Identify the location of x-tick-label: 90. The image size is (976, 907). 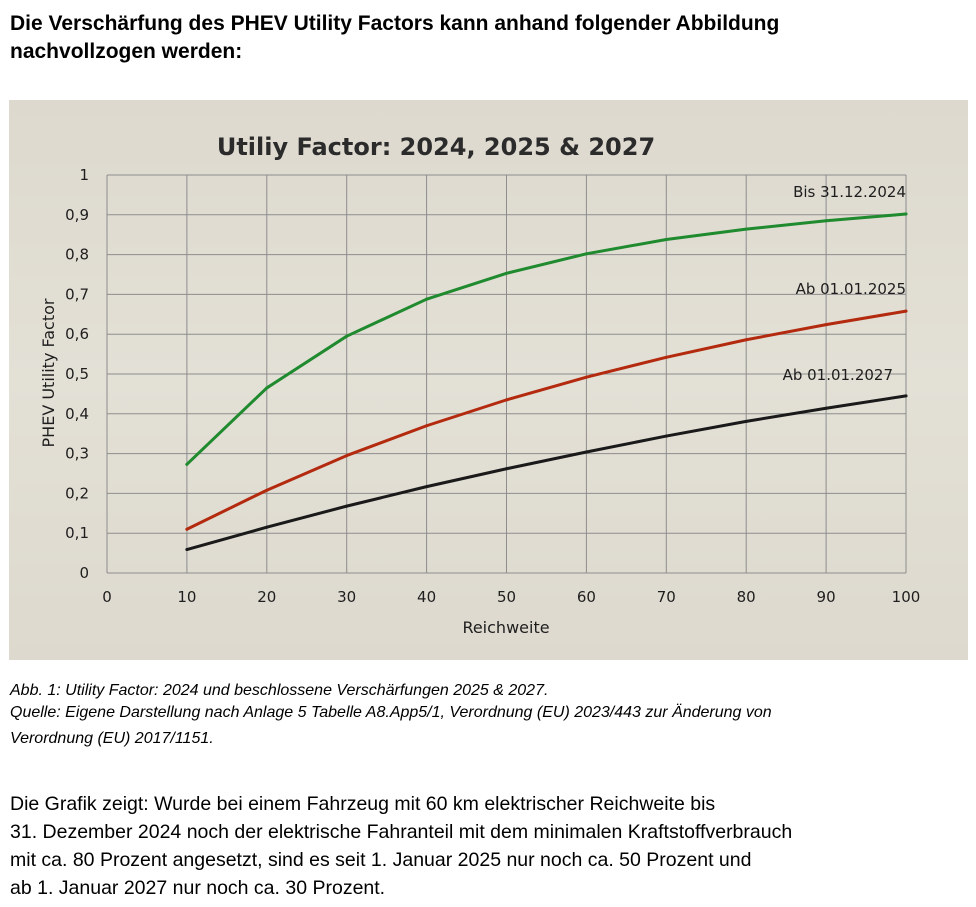
(826, 597).